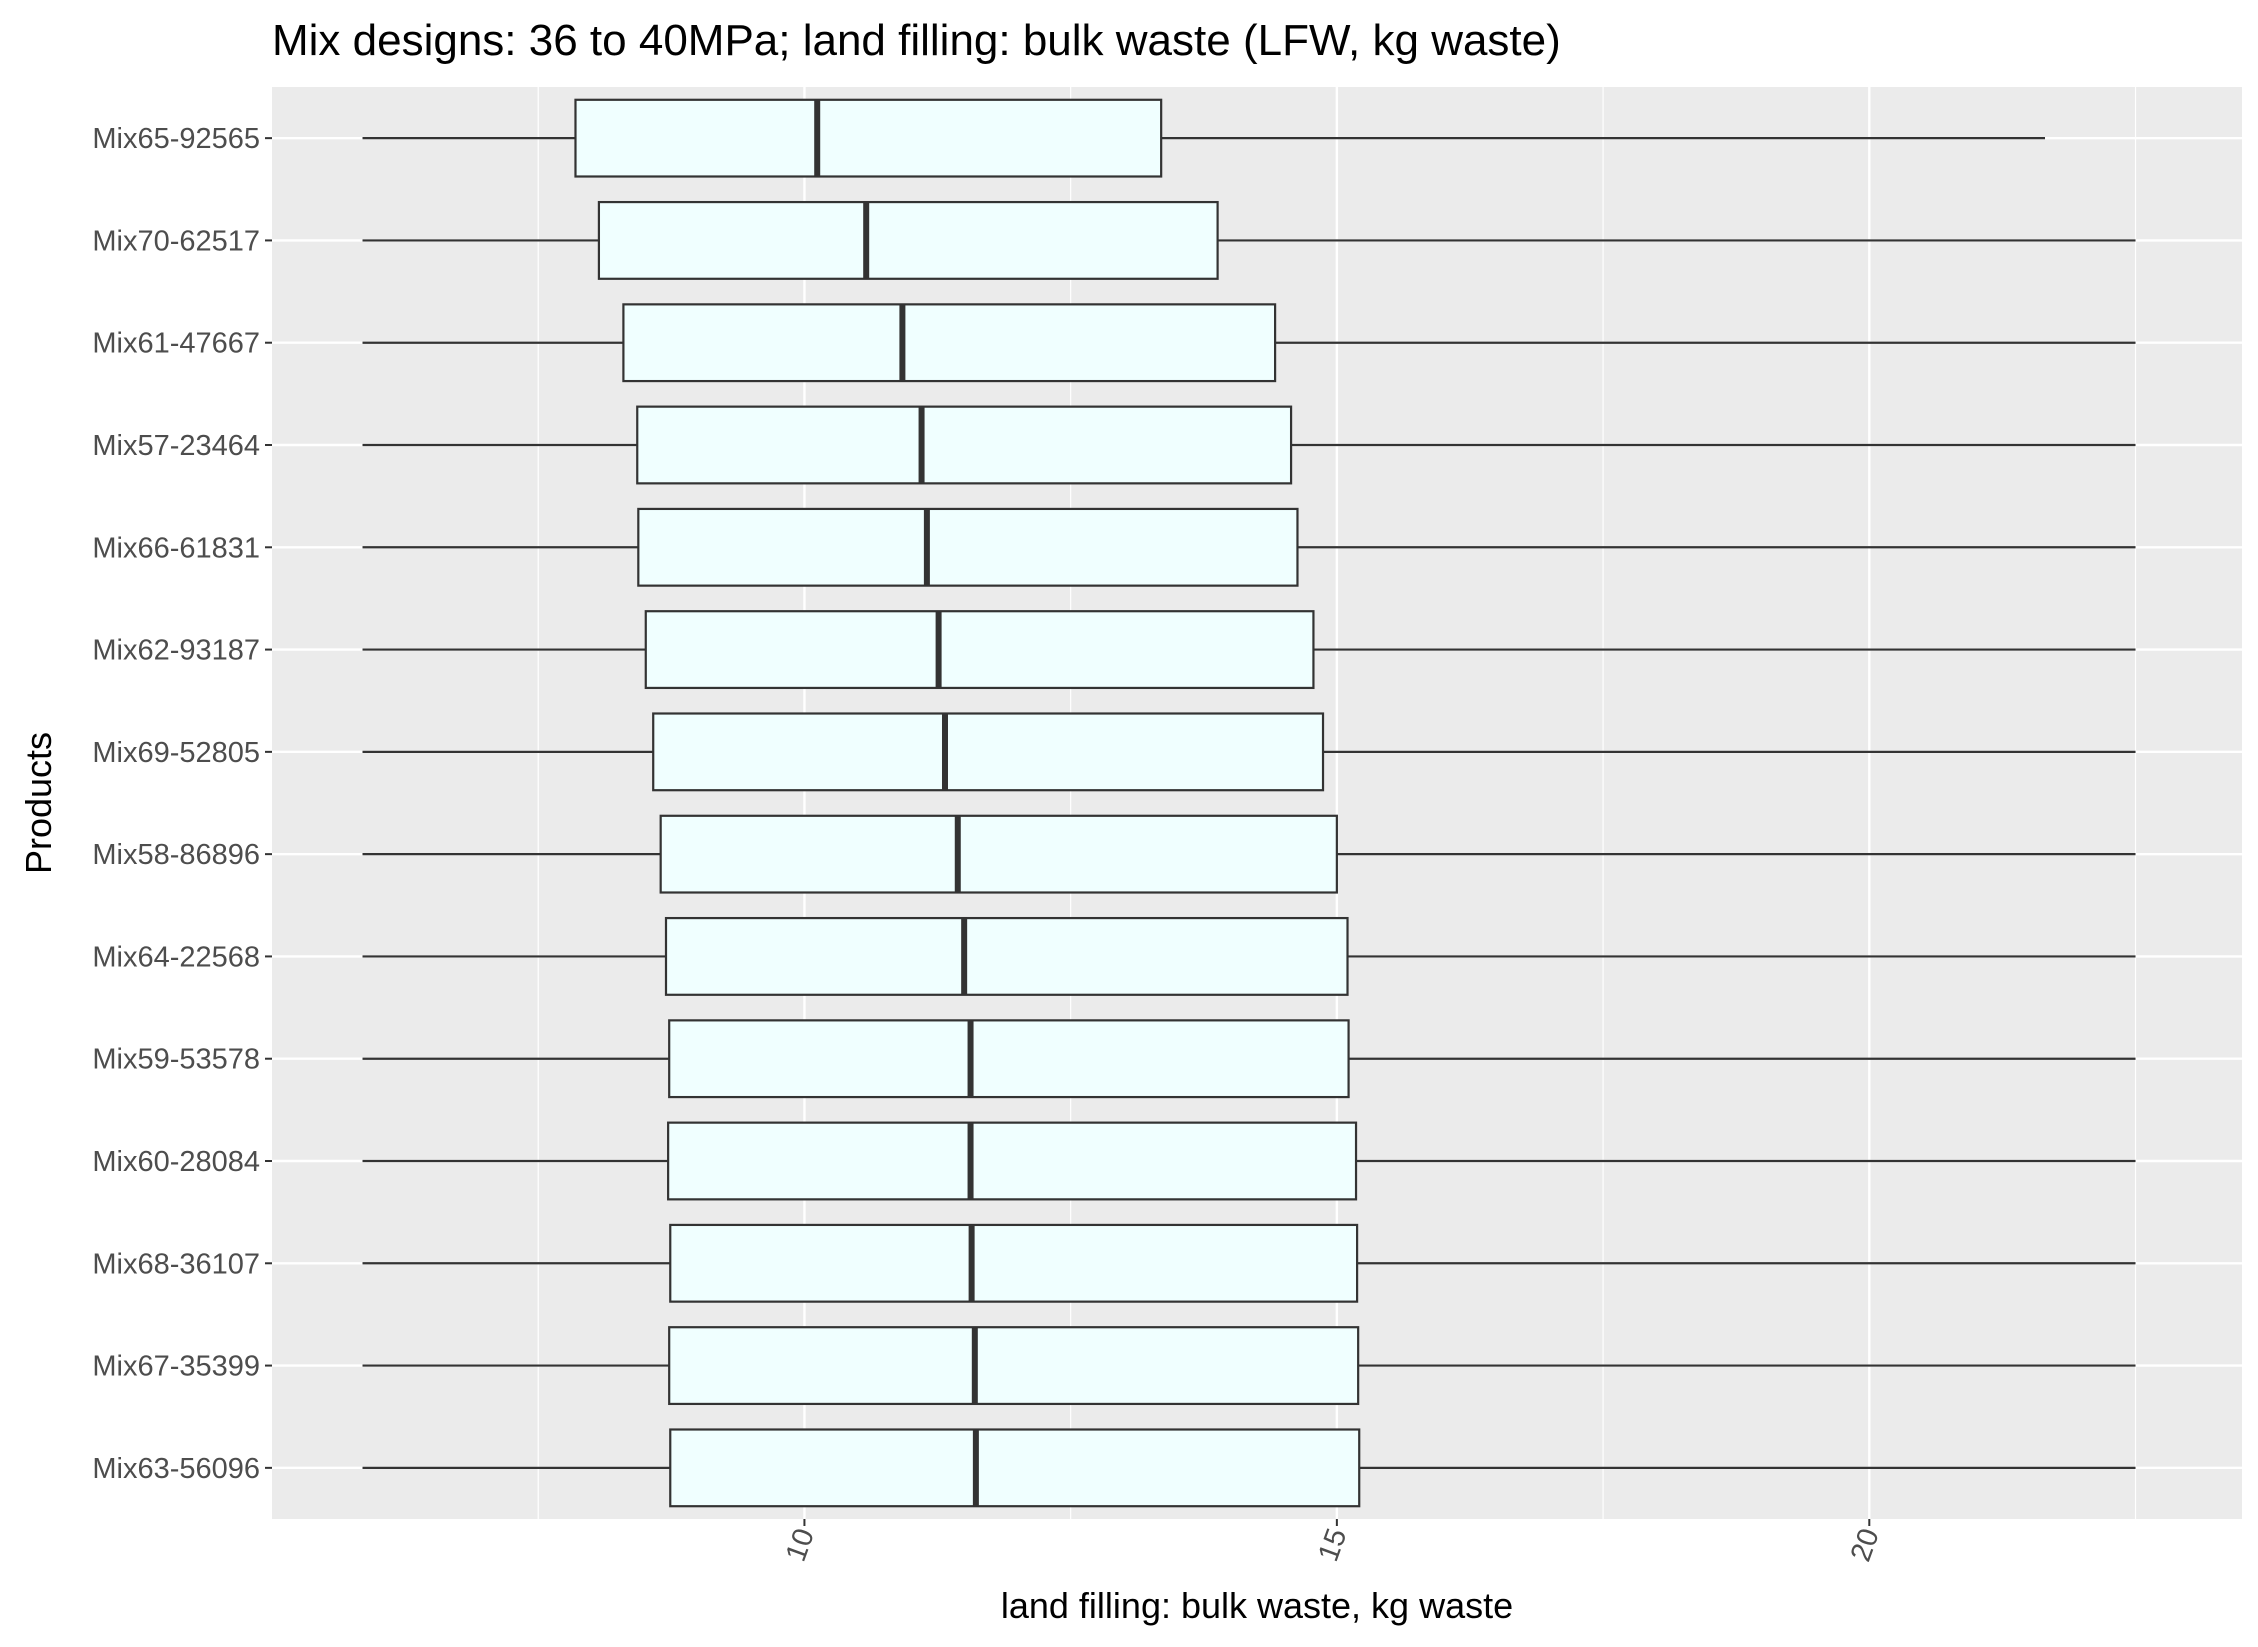 The height and width of the screenshot is (1647, 2258). I want to click on y-tick-label: Mix64-22568, so click(176, 957).